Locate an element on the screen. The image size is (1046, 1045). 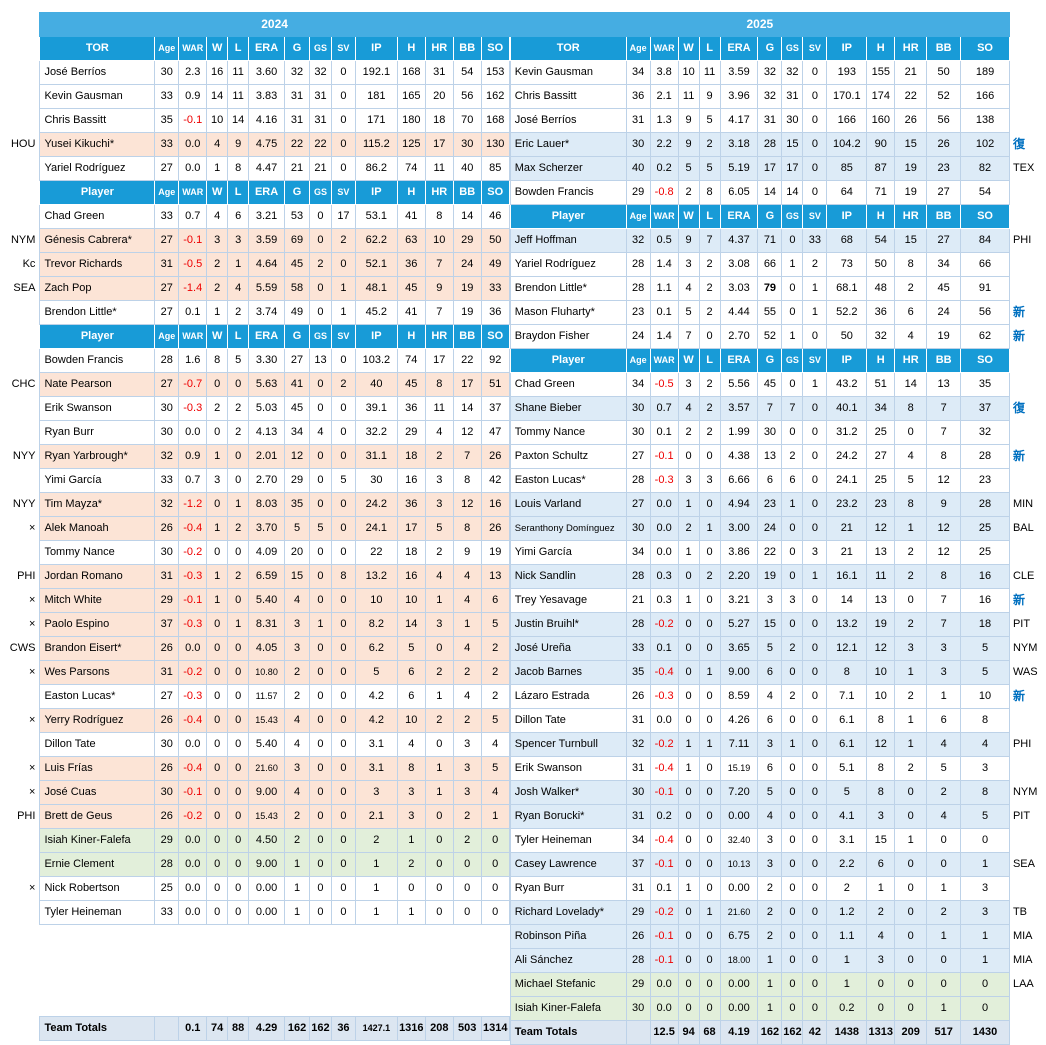
stat-bb: 3 is located at coordinates (467, 792).